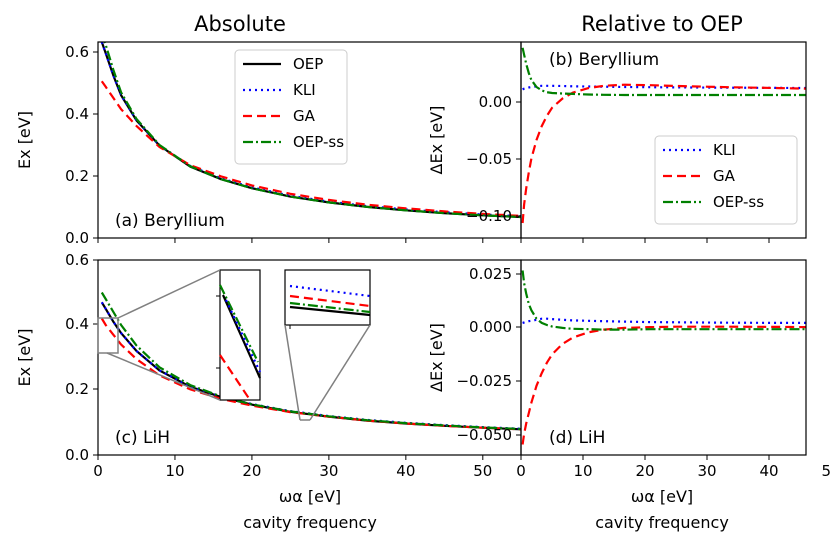  I want to click on inset-line-ga, so click(235, 377).